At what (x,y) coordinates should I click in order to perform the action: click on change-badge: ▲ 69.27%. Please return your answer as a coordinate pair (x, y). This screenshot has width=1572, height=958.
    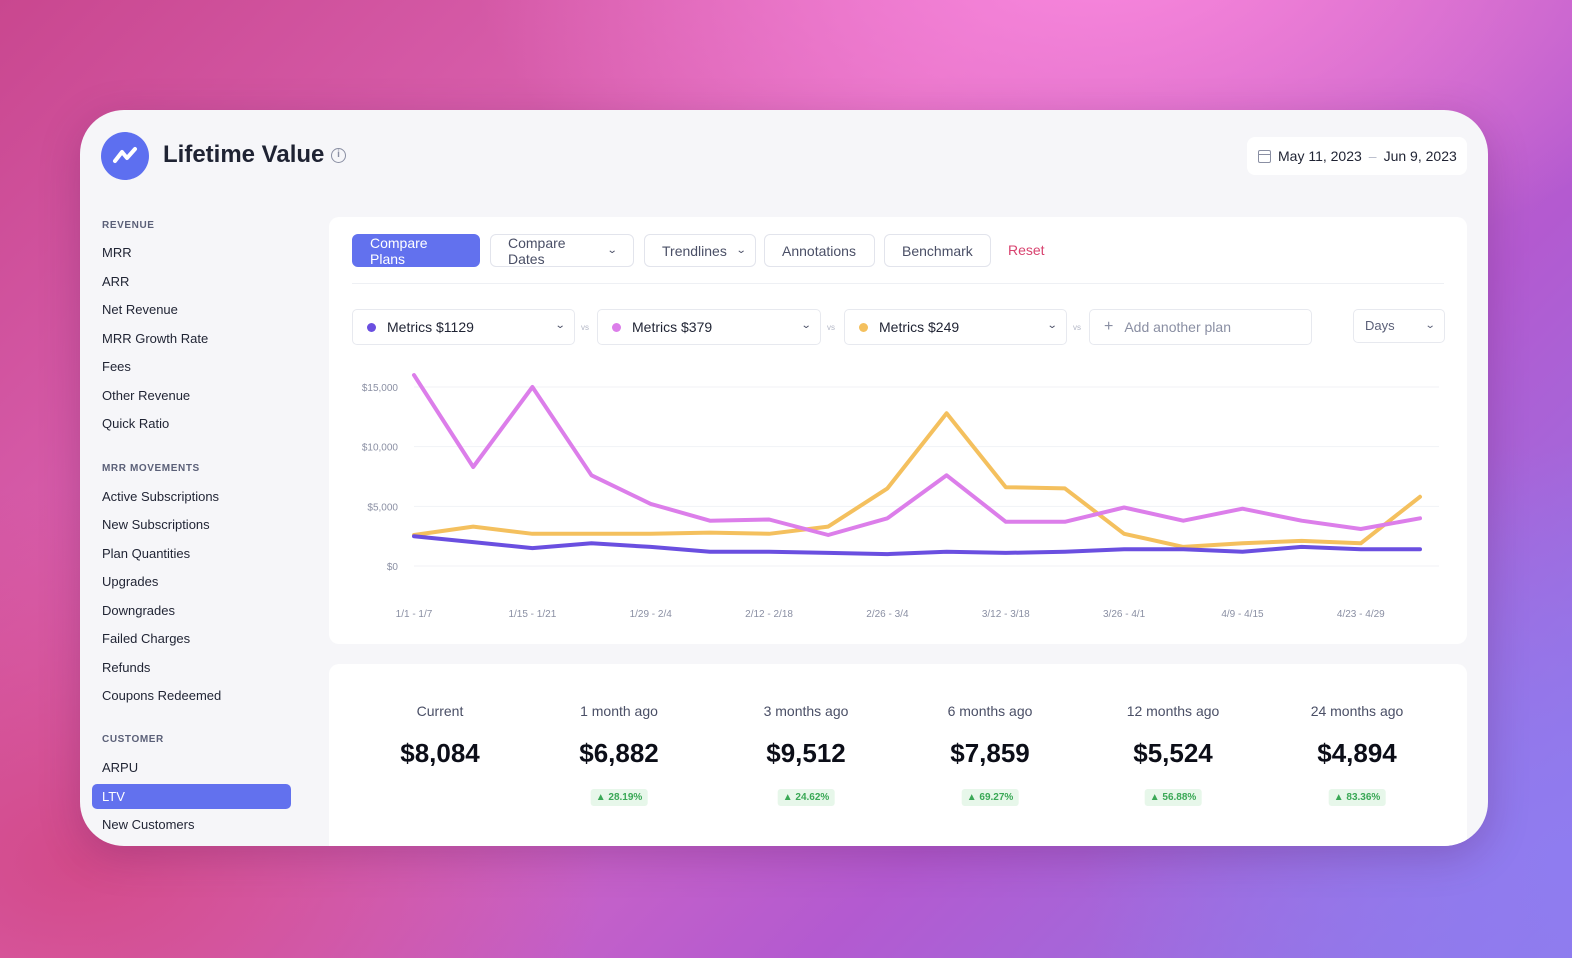
    Looking at the image, I should click on (990, 797).